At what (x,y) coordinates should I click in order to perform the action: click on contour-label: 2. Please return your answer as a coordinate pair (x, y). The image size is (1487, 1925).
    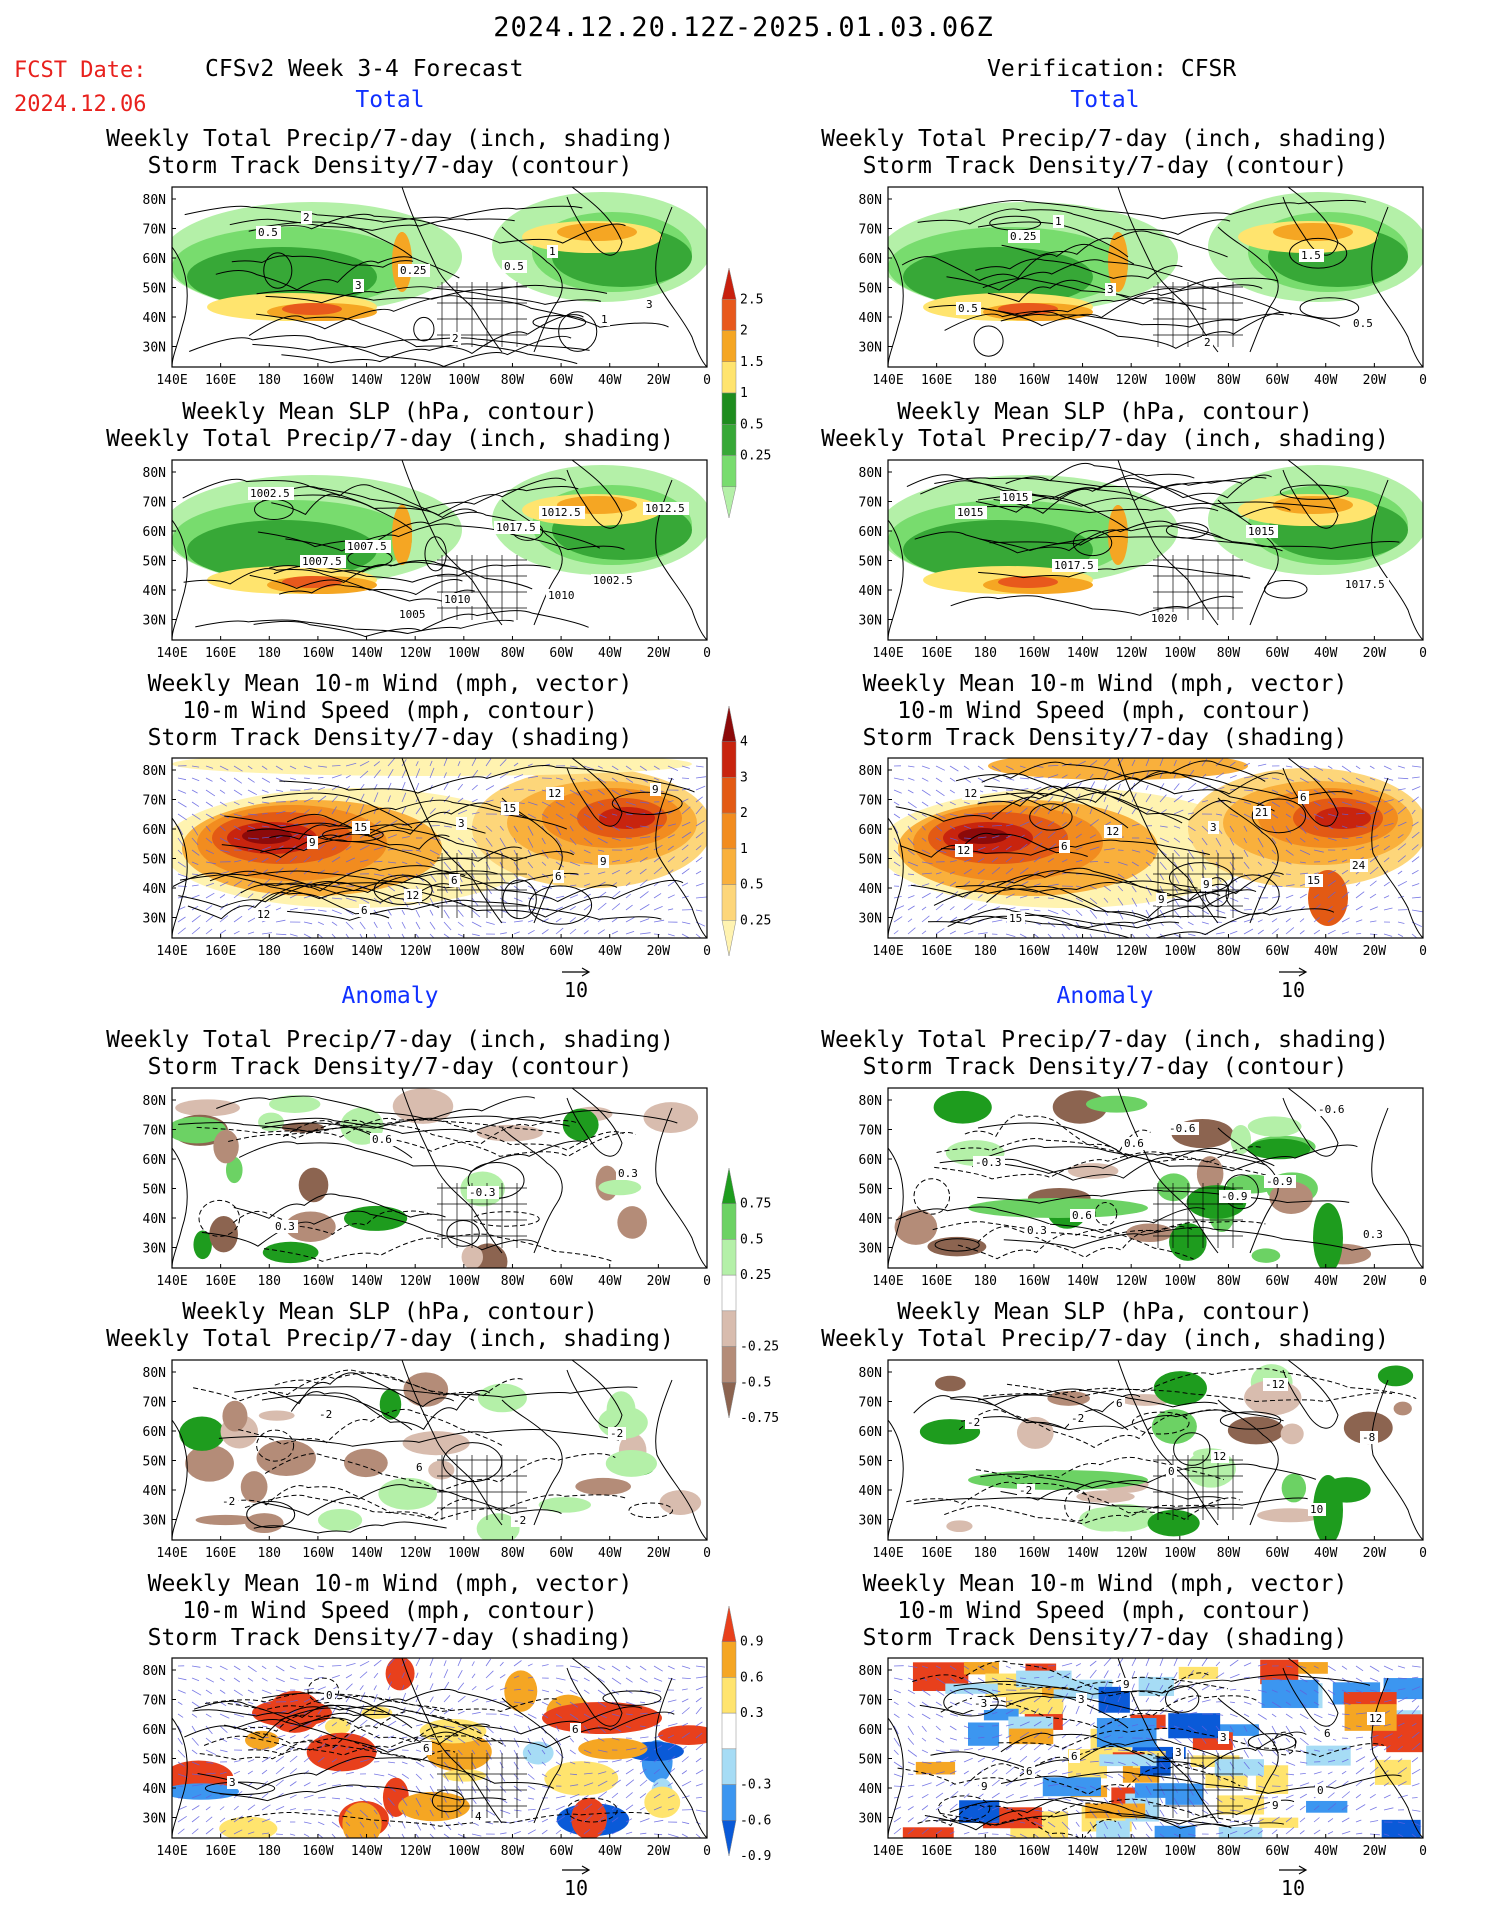
    Looking at the image, I should click on (1207, 342).